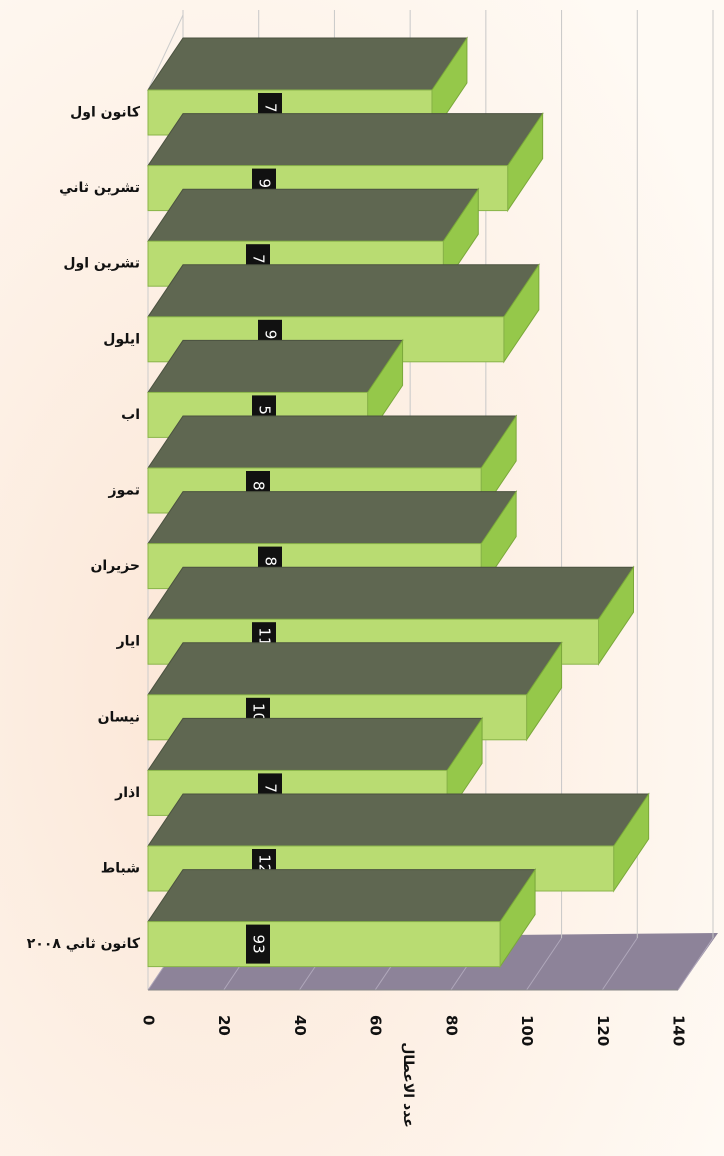 The width and height of the screenshot is (724, 1156). I want to click on x-tick-label: 80, so click(451, 1025).